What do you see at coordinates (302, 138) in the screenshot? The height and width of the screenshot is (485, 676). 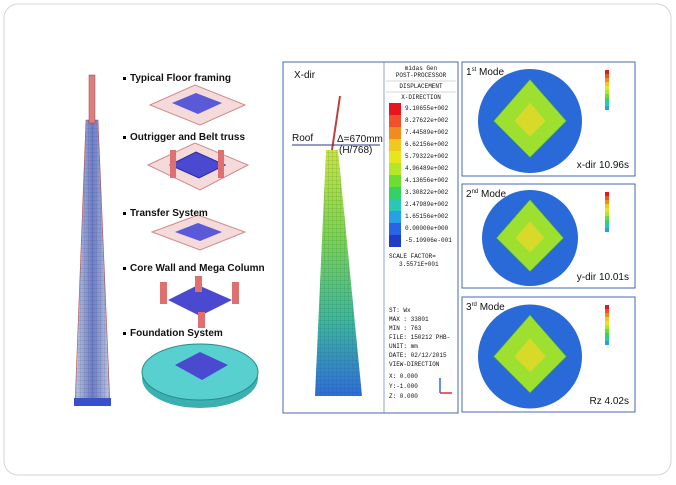 I see `roof-label: Roof` at bounding box center [302, 138].